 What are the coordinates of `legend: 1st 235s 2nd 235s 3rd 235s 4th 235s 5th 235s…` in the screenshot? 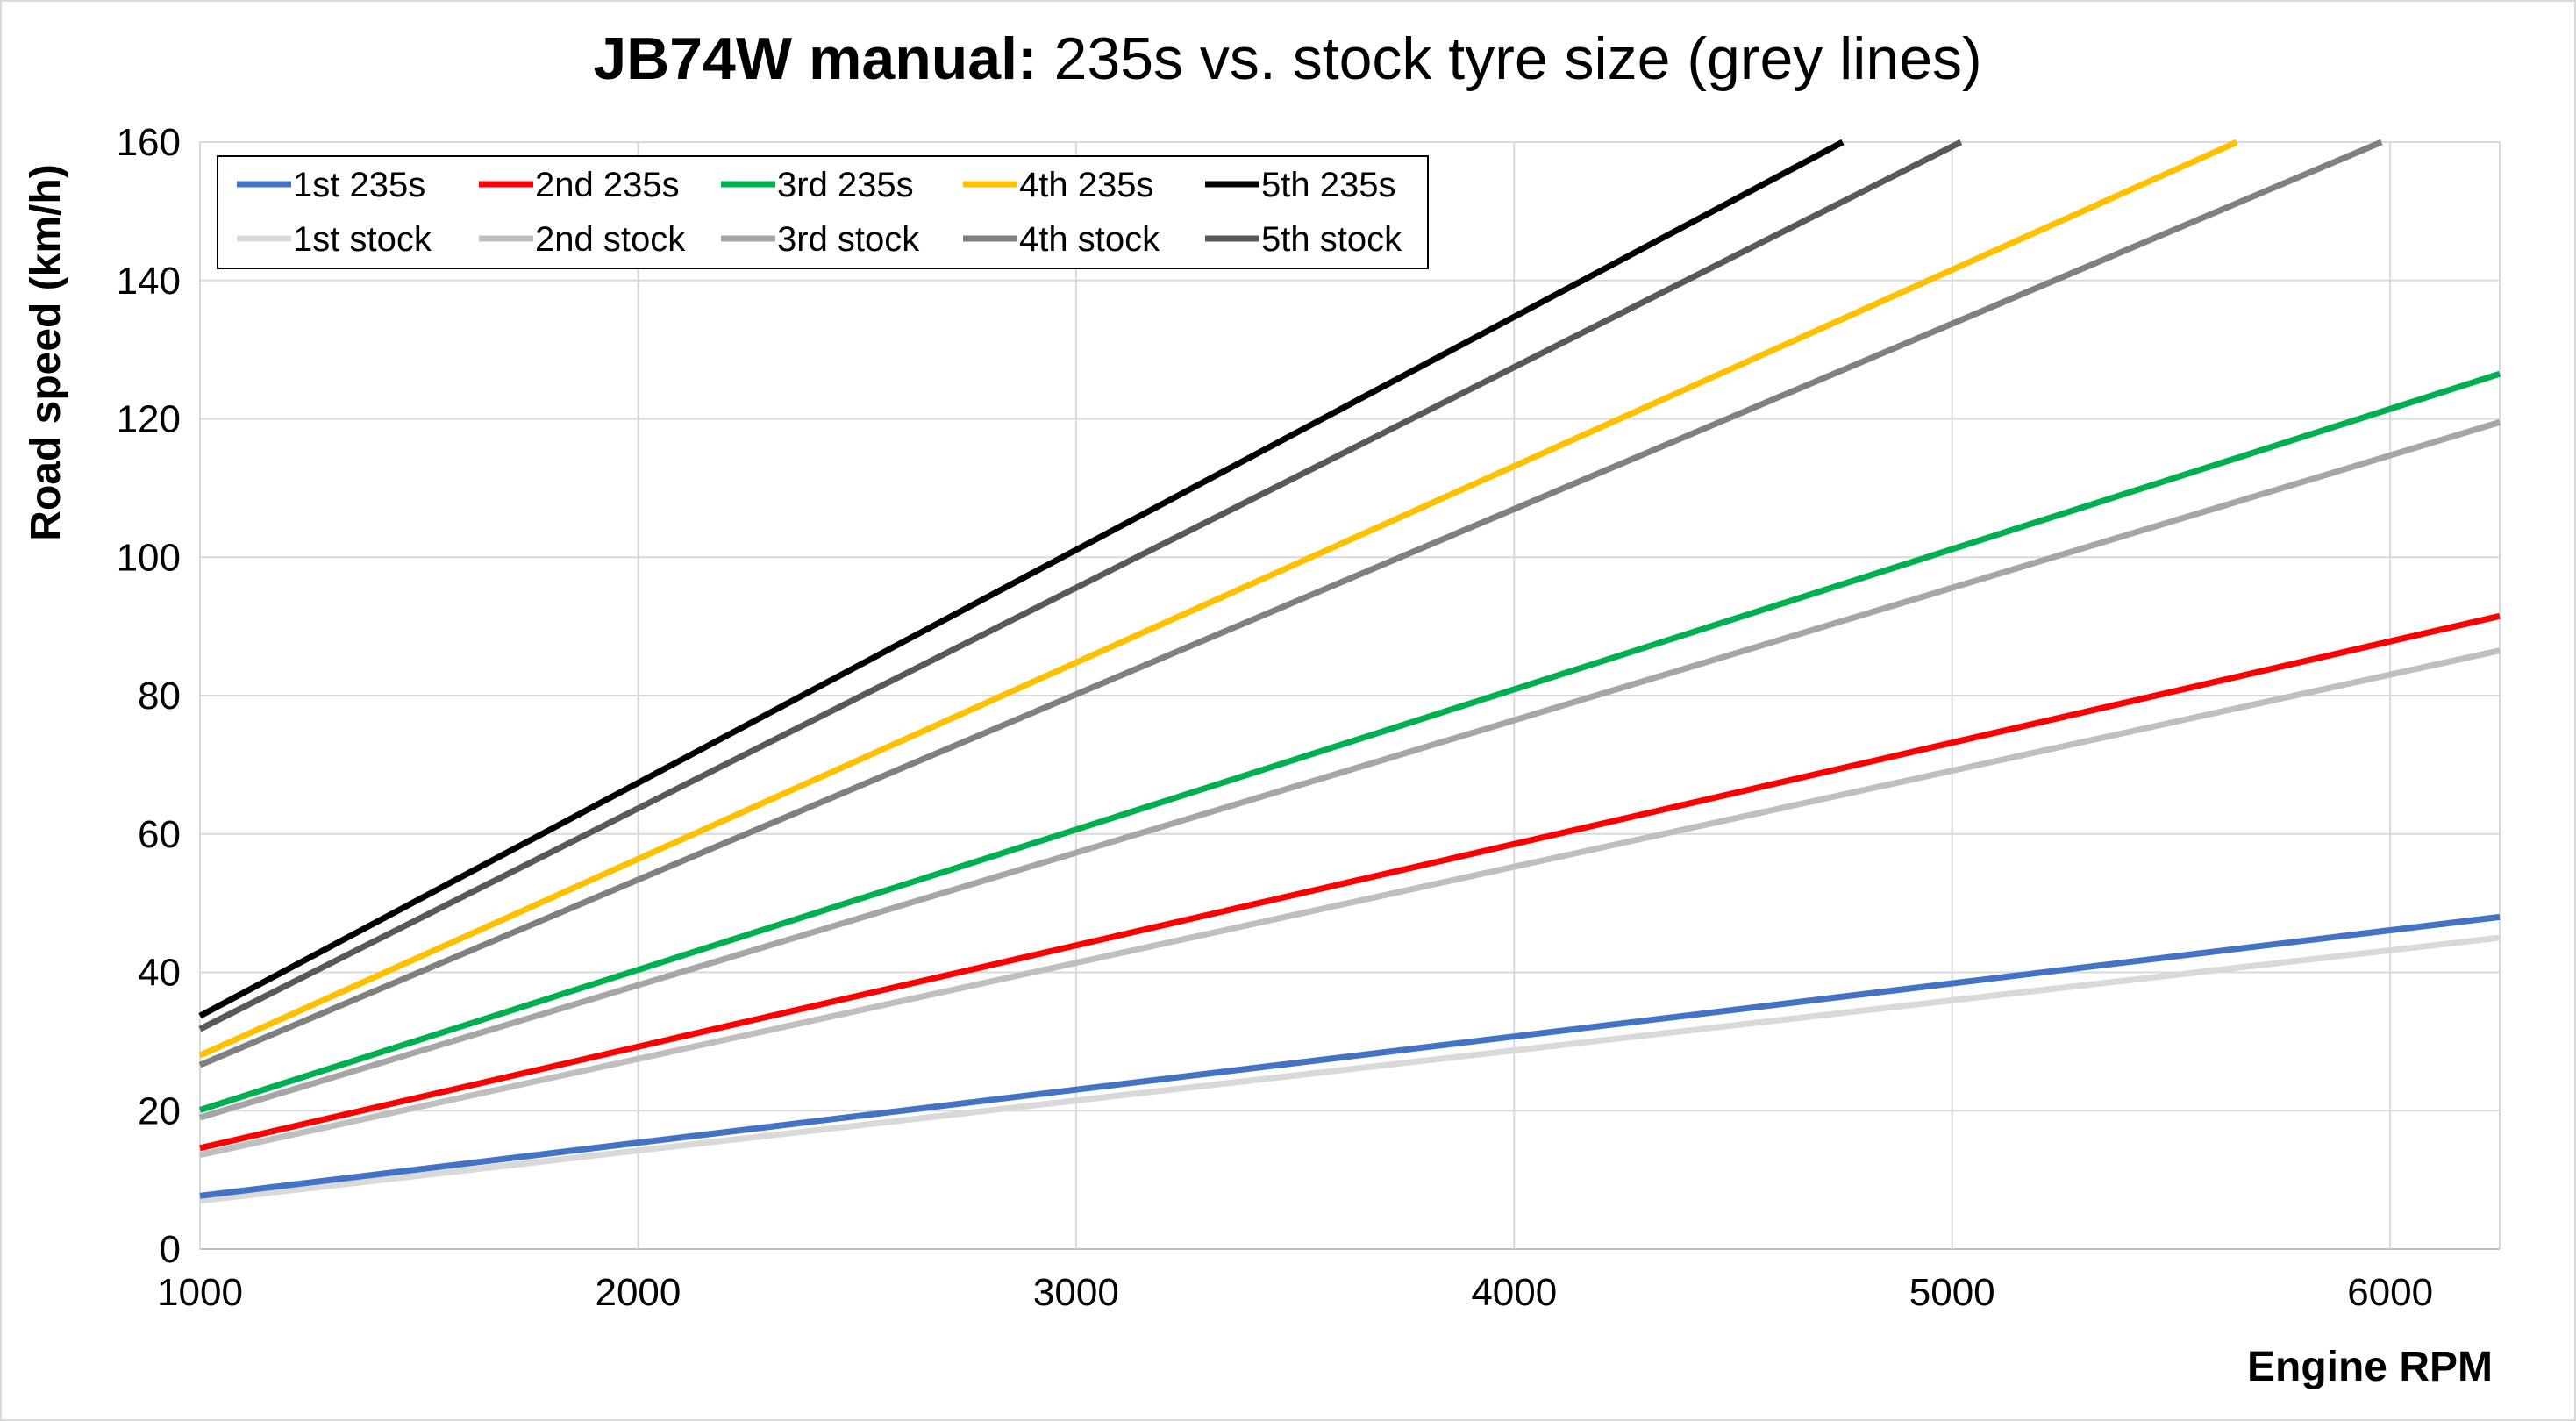 It's located at (823, 212).